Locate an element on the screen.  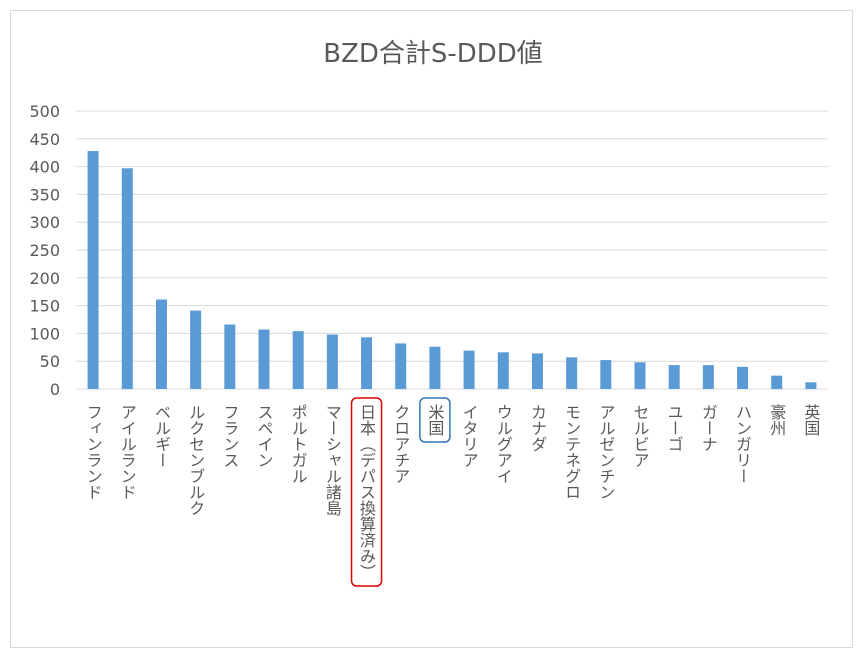
category-label: 日本（デパス換算済み） is located at coordinates (366, 492).